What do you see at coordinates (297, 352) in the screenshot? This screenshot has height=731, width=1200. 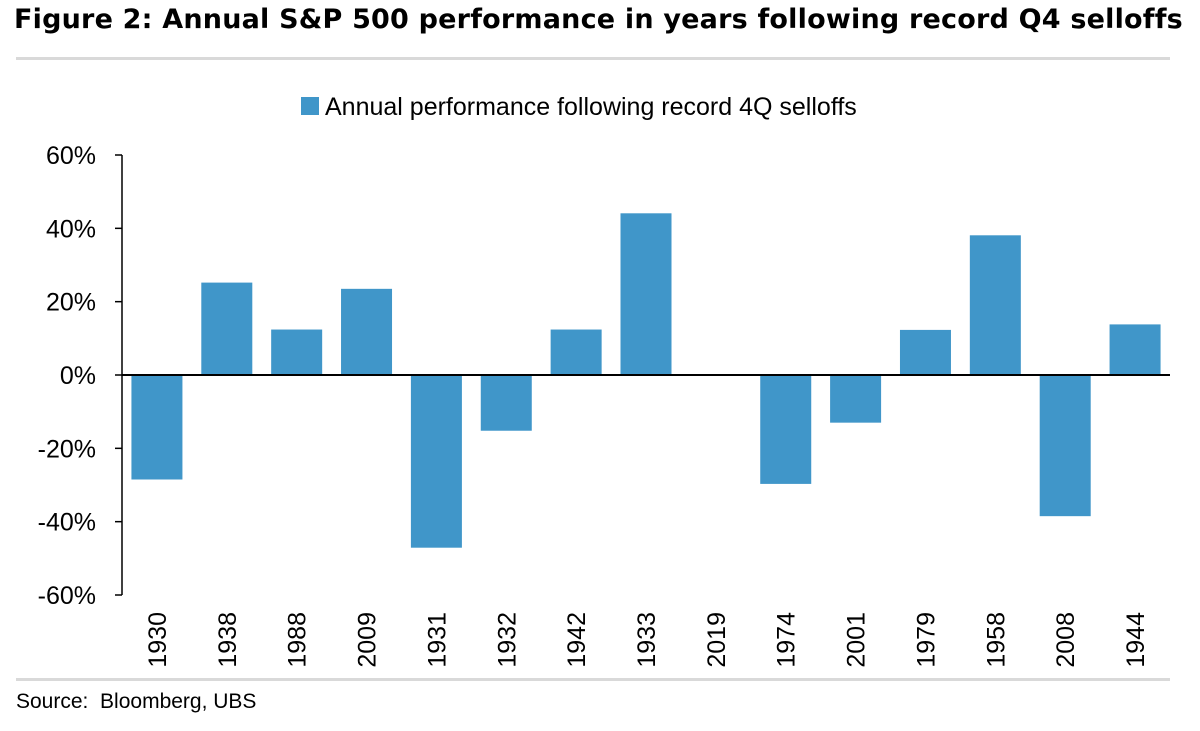 I see `bar-1988` at bounding box center [297, 352].